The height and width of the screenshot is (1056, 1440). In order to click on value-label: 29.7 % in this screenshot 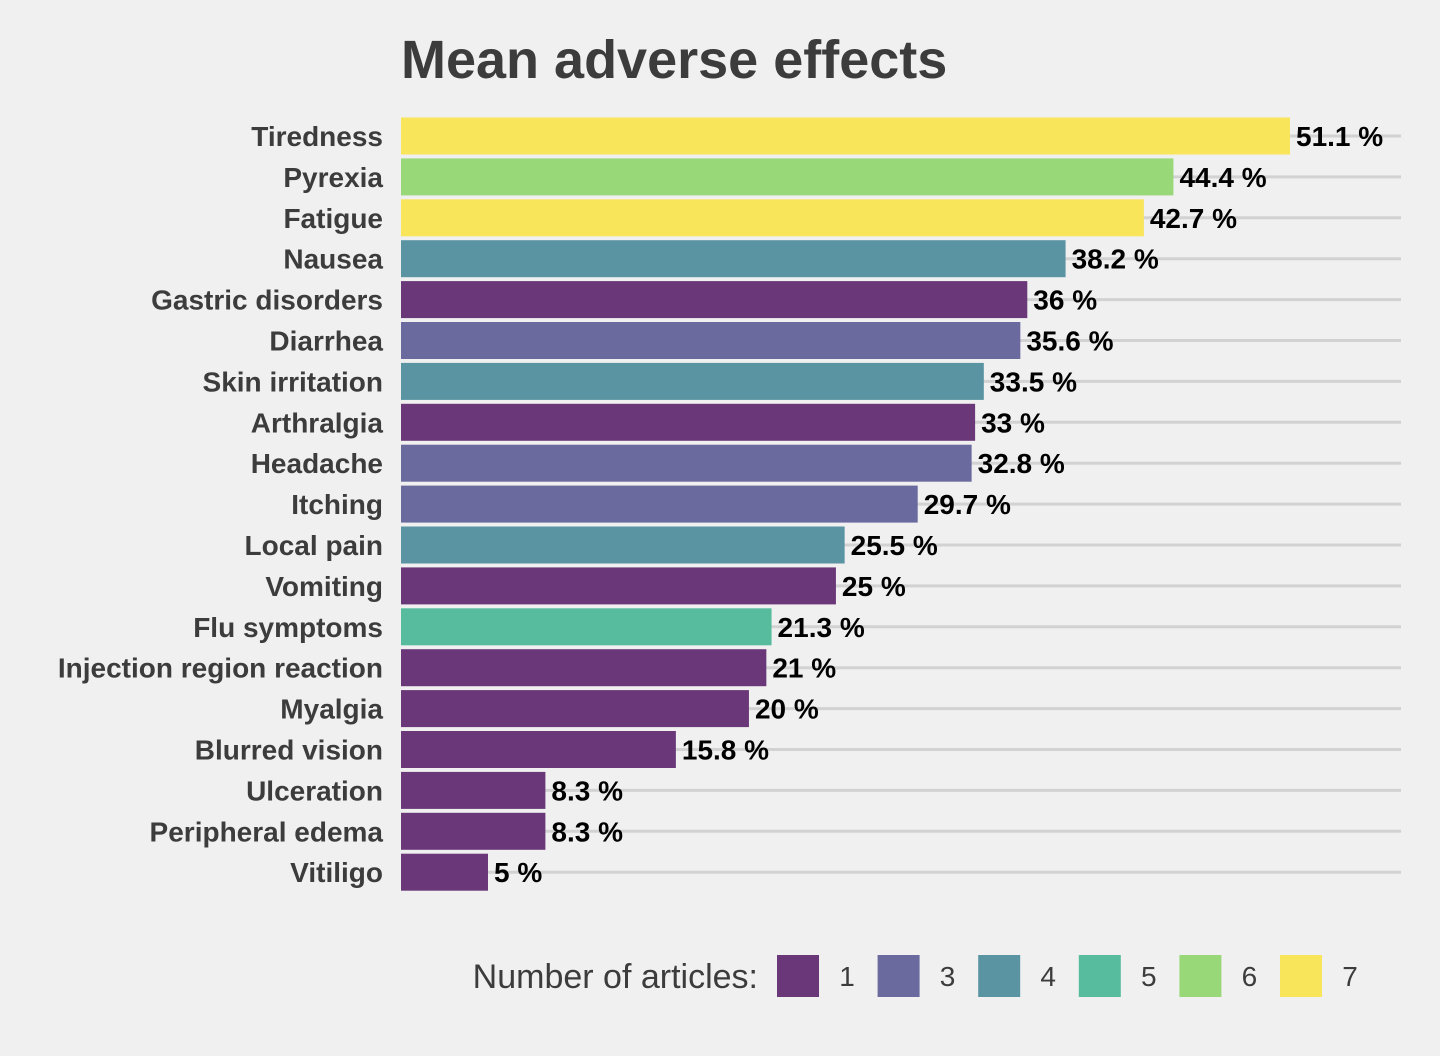, I will do `click(967, 504)`.